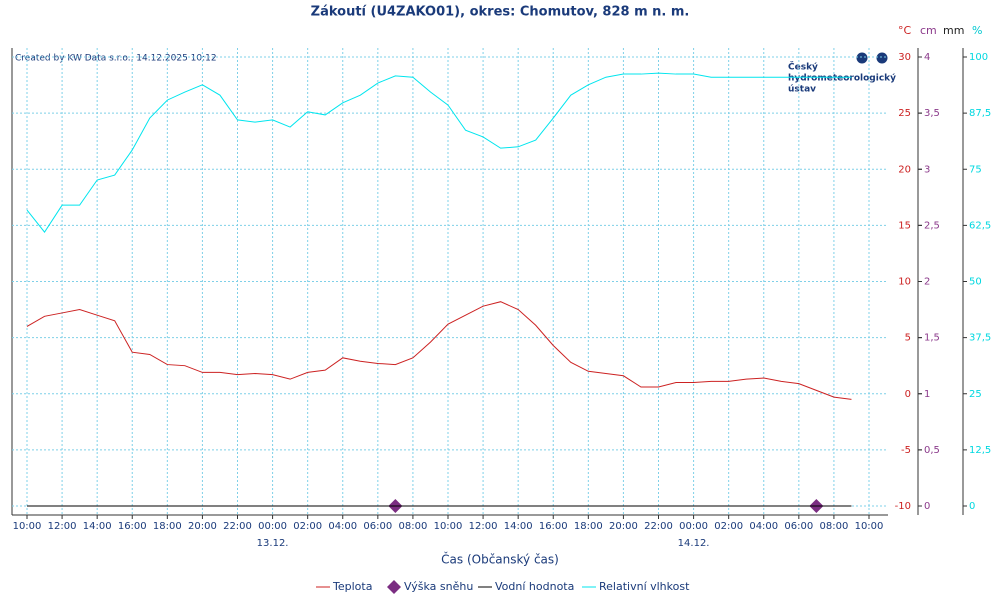 This screenshot has width=1000, height=600. What do you see at coordinates (904, 169) in the screenshot?
I see `y-tick-label: 20` at bounding box center [904, 169].